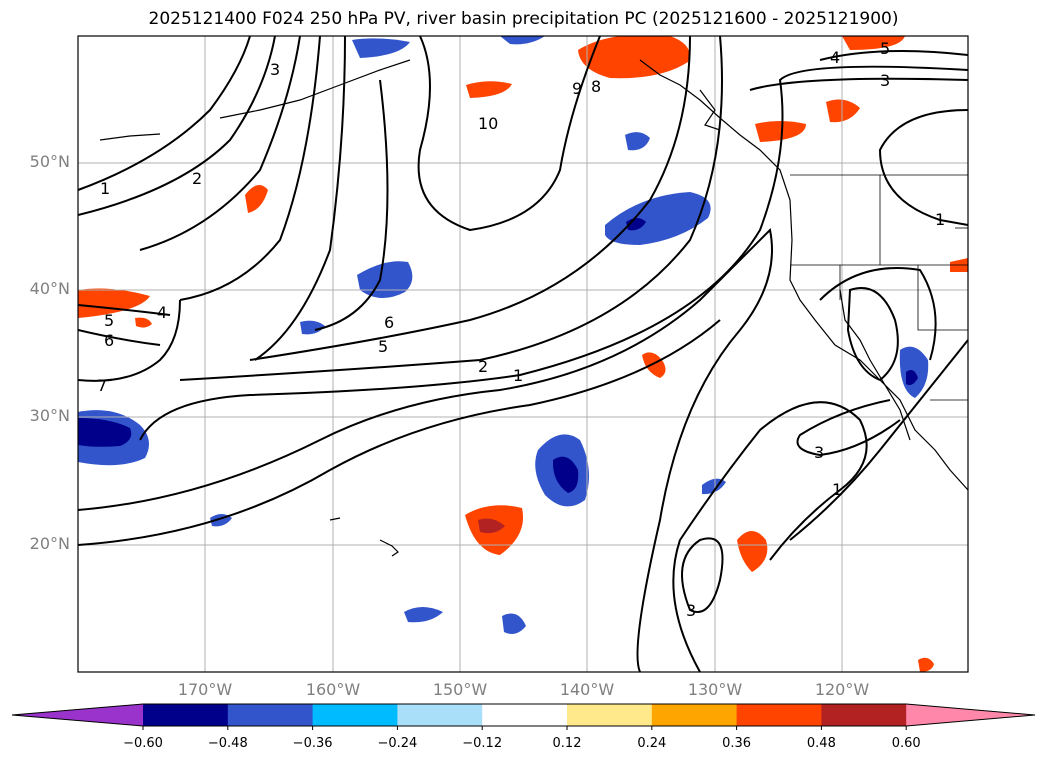 This screenshot has width=1047, height=765. What do you see at coordinates (119, 337) in the screenshot?
I see `pv-contour-6-west` at bounding box center [119, 337].